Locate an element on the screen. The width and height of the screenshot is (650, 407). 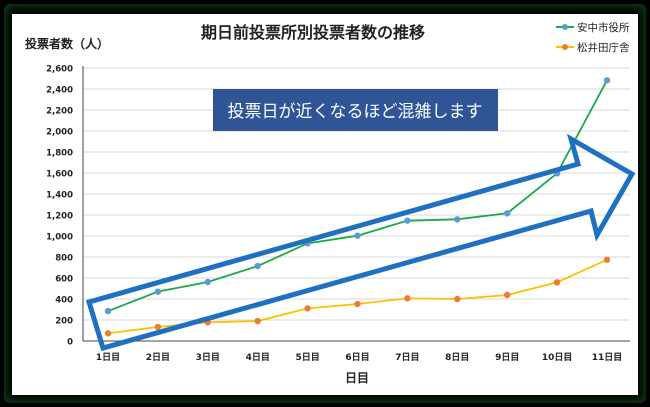
x-tick-label: 5日目 is located at coordinates (307, 357).